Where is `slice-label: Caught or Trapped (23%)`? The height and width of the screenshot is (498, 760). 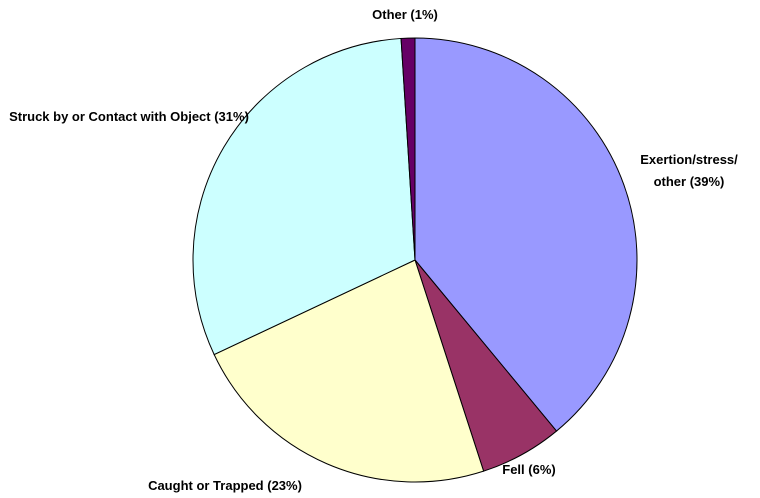
slice-label: Caught or Trapped (23%) is located at coordinates (225, 485).